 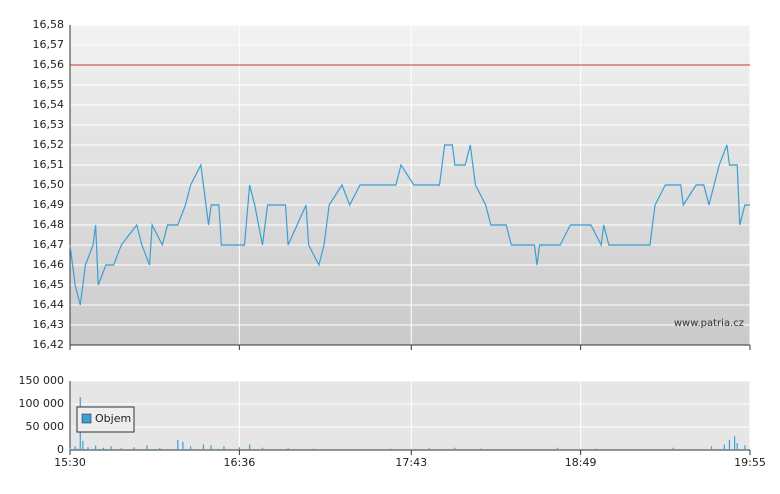 I want to click on volume-plot-area, so click(x=410, y=415).